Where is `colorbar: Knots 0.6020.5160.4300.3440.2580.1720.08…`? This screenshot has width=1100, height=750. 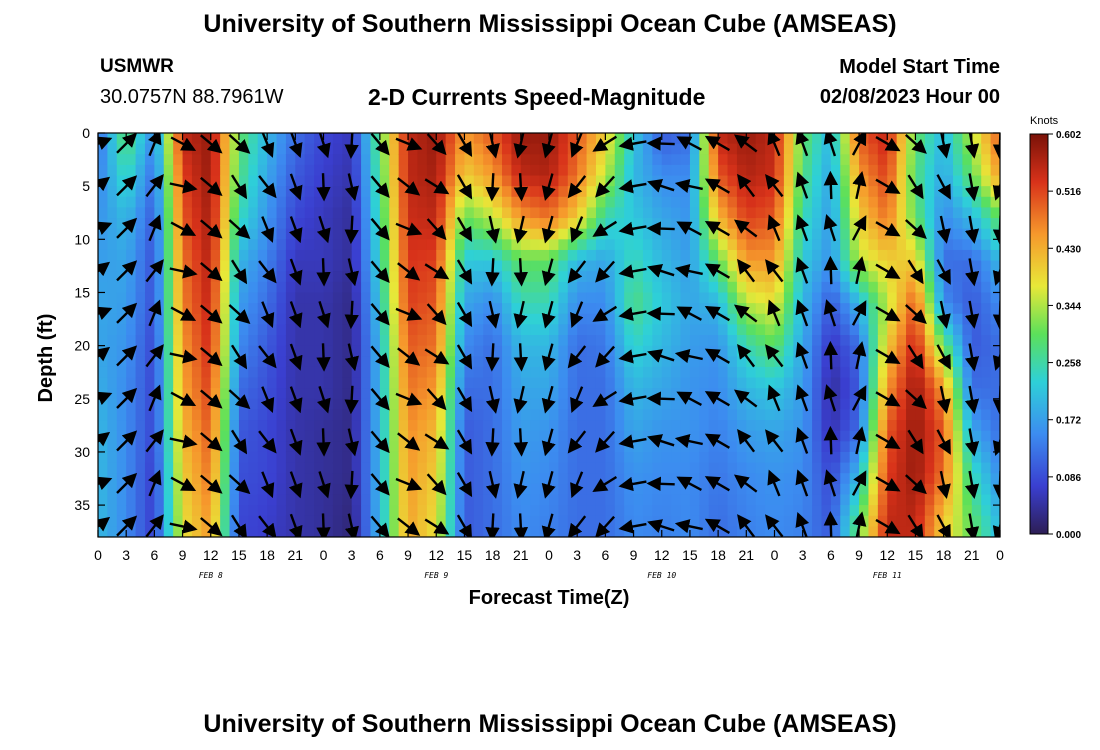
colorbar: Knots 0.6020.5160.4300.3440.2580.1720.08… is located at coordinates (1055, 328).